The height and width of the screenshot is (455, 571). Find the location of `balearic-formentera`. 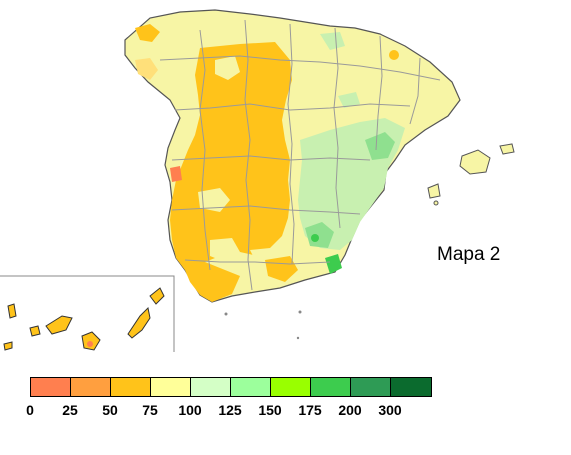

balearic-formentera is located at coordinates (436, 203).